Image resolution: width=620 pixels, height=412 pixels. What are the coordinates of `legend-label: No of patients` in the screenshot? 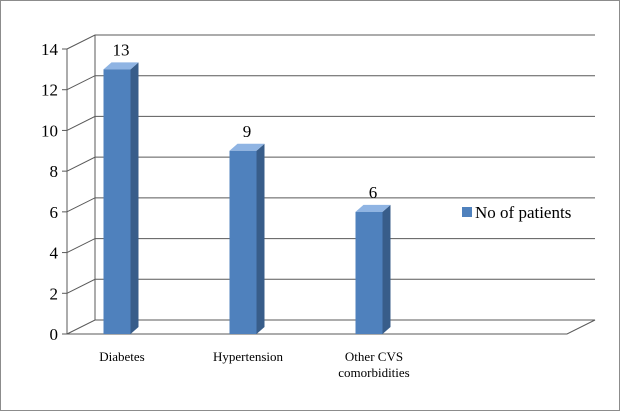 It's located at (523, 212).